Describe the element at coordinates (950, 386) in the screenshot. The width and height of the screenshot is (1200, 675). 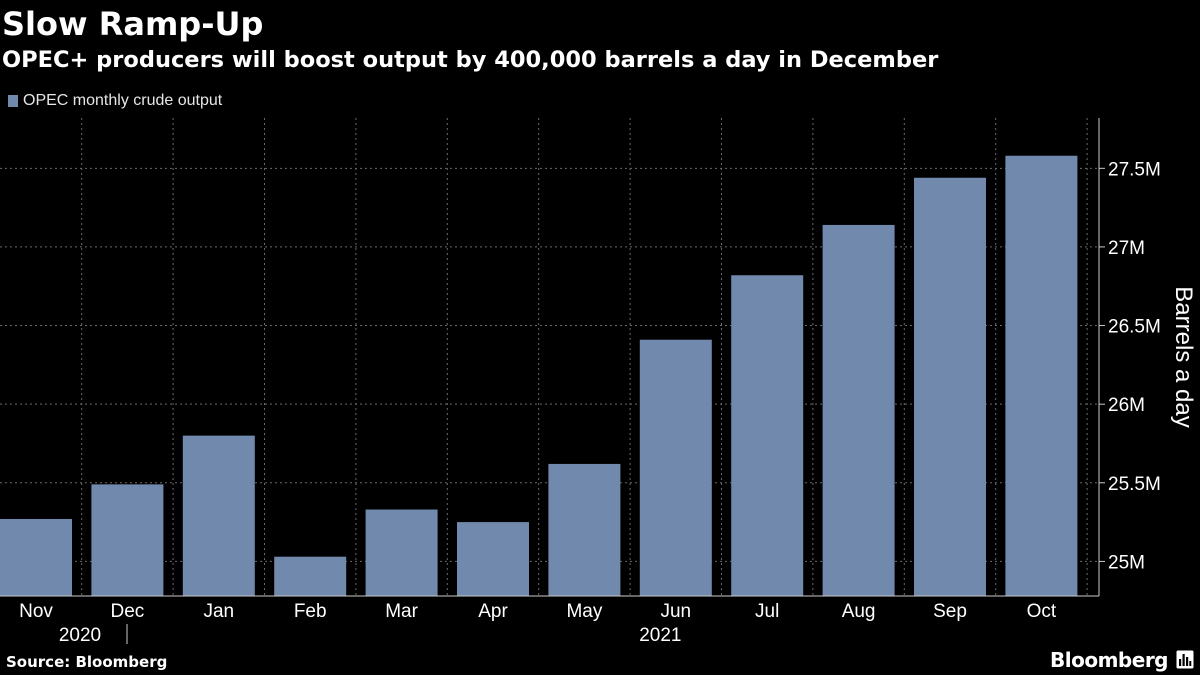
I see `bar-sep` at that location.